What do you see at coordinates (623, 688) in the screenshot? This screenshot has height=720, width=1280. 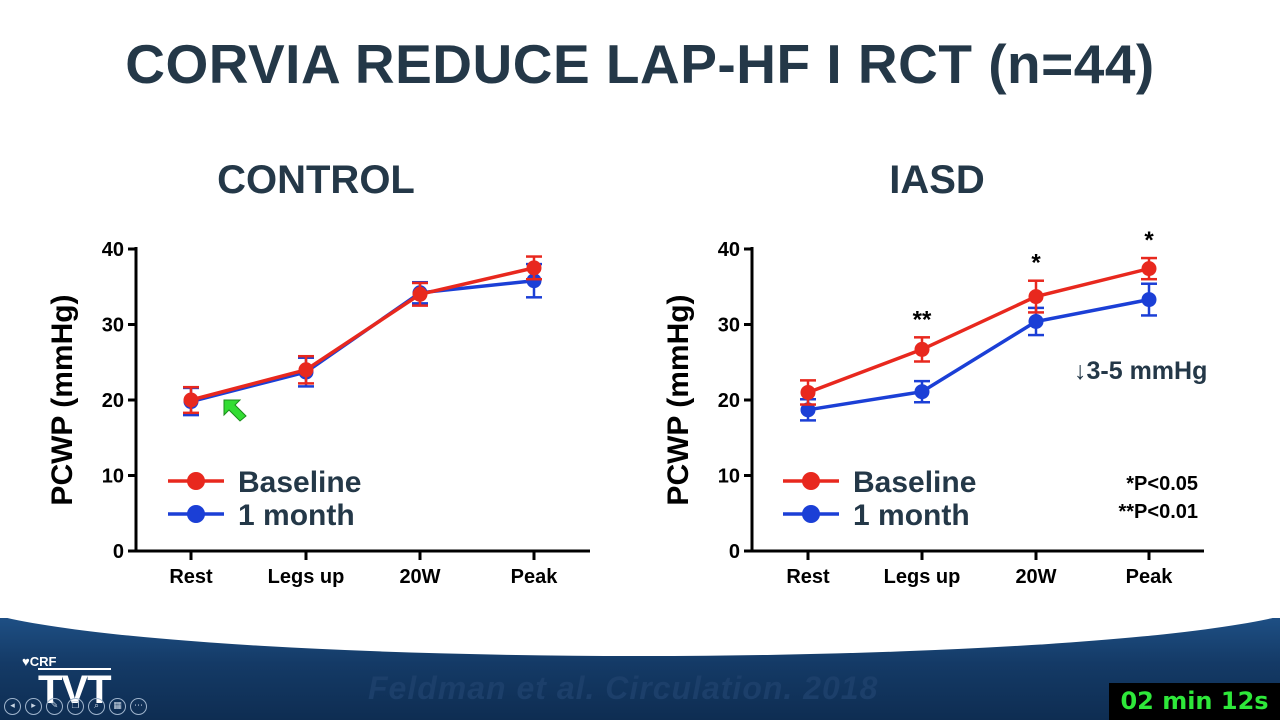 I see `citation: Feldman et al. Circulation. 2018` at bounding box center [623, 688].